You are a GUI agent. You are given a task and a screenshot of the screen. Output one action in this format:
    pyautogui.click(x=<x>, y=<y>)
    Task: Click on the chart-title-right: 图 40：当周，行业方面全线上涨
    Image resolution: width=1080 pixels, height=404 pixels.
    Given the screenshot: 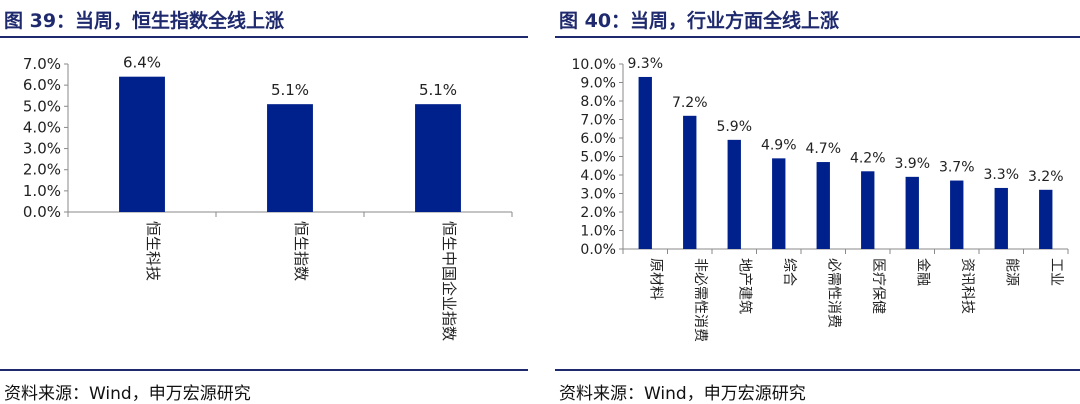 What is the action you would take?
    pyautogui.click(x=699, y=21)
    